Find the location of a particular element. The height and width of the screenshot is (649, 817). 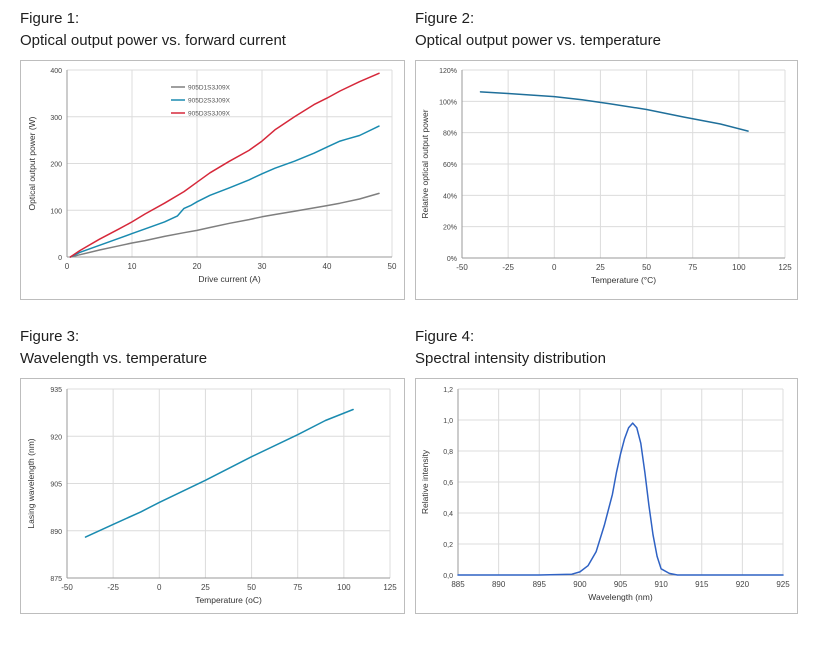

y-tick-label: 905 is located at coordinates (56, 485).